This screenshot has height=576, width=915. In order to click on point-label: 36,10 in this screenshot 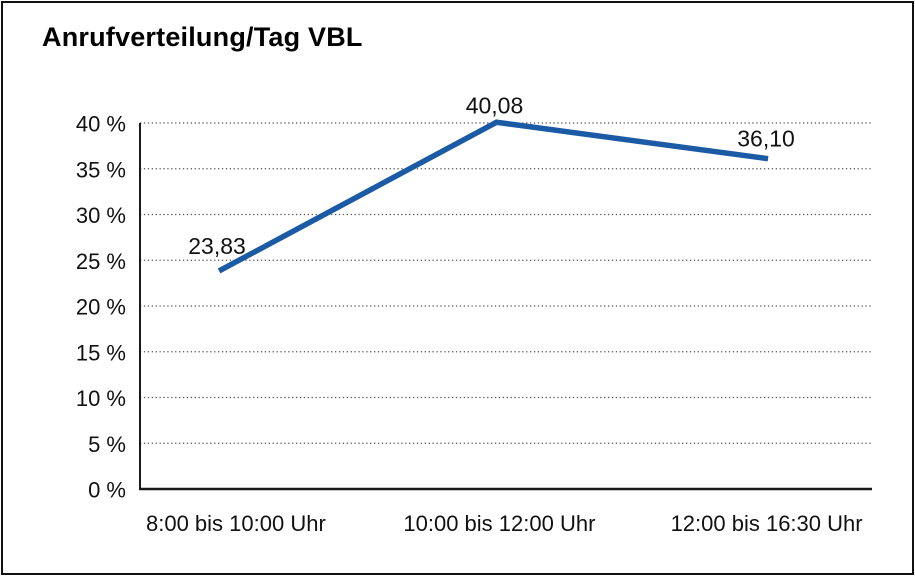, I will do `click(766, 139)`.